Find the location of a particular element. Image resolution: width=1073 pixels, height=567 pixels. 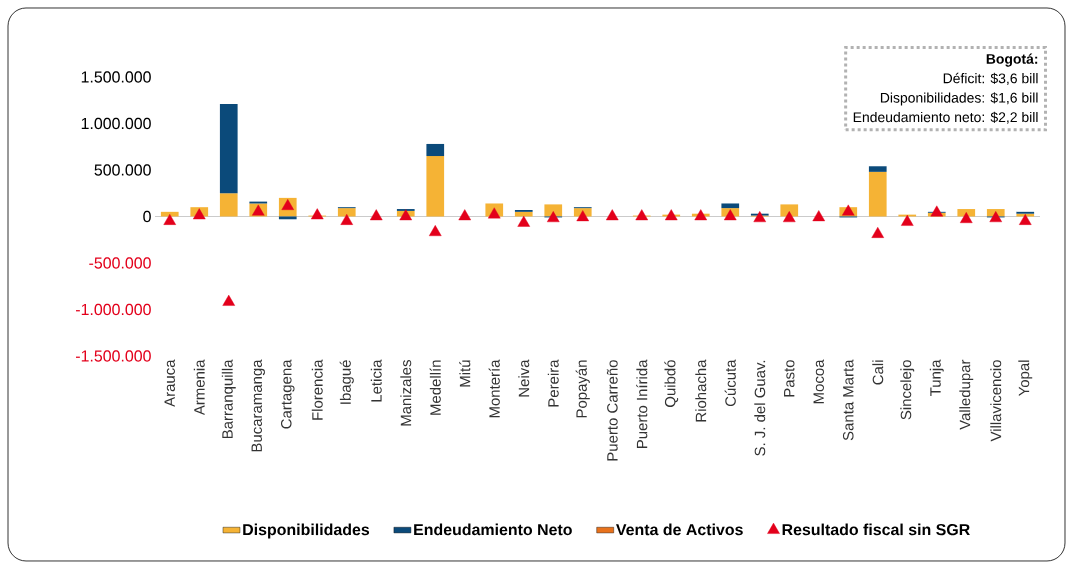

x-tick-label: Ibagué is located at coordinates (346, 382).